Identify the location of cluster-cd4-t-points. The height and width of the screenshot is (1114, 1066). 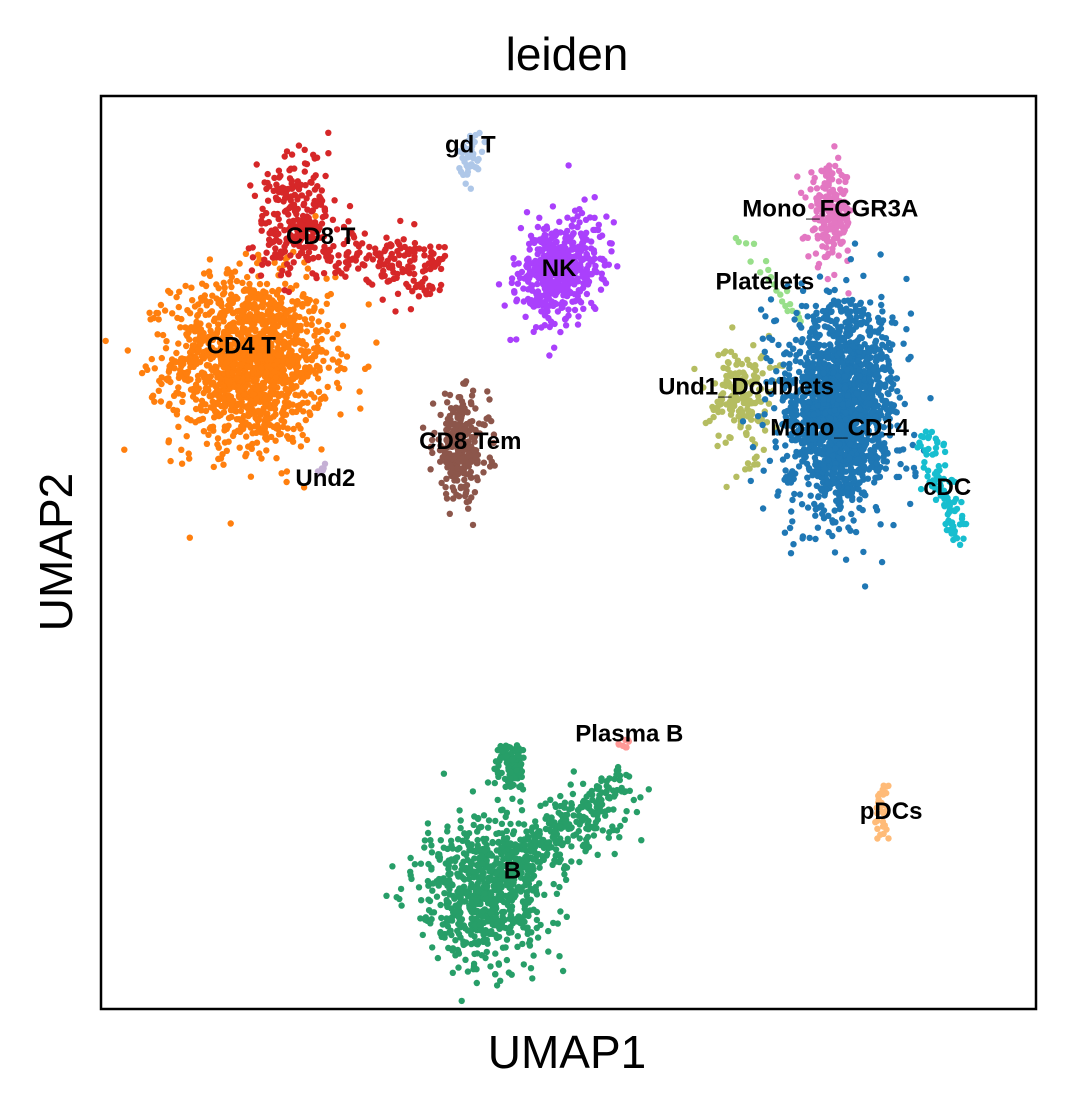
(241, 376).